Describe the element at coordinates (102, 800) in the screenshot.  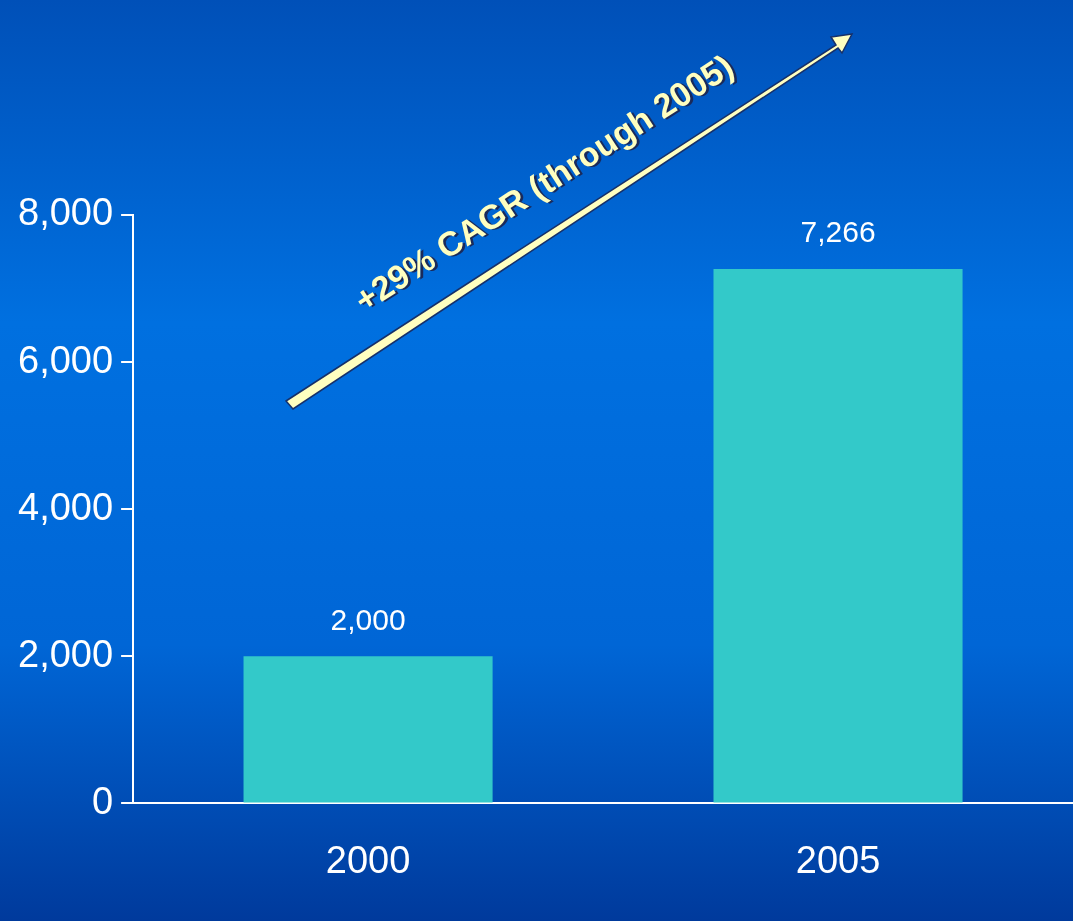
I see `y-tick-label: 0` at that location.